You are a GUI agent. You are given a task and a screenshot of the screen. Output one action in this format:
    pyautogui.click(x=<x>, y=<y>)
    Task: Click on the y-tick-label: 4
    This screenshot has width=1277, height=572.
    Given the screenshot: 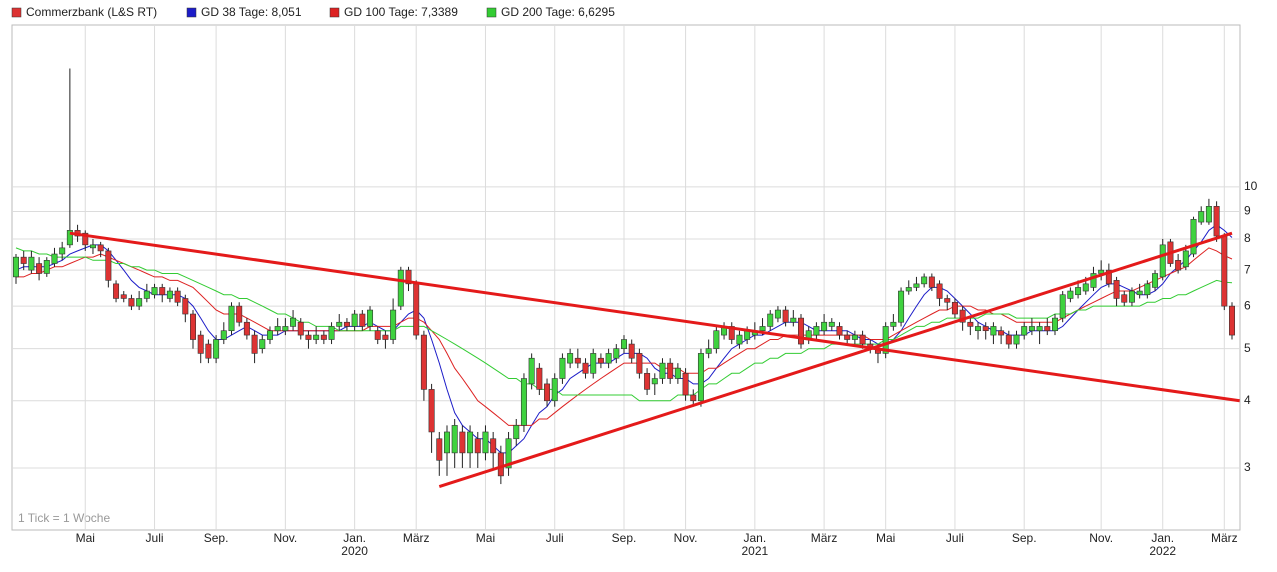 What is the action you would take?
    pyautogui.click(x=1247, y=400)
    